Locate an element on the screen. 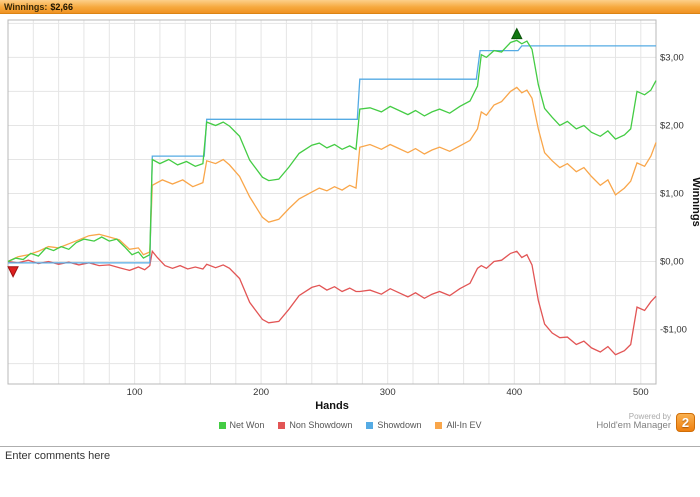 Image resolution: width=700 pixels, height=497 pixels. legend-label: Showdown is located at coordinates (399, 425).